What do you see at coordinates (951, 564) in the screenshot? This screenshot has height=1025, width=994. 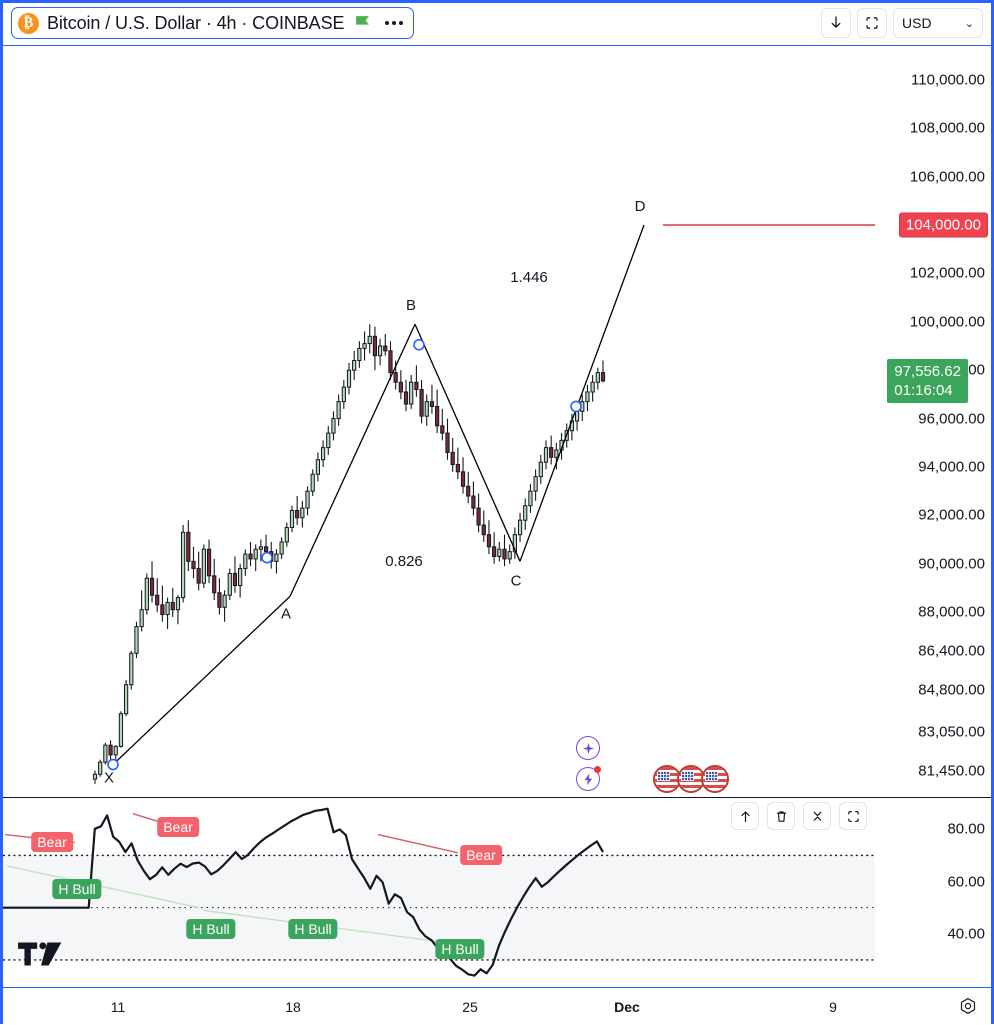 I see `price-axis-tick: 90,000.00` at bounding box center [951, 564].